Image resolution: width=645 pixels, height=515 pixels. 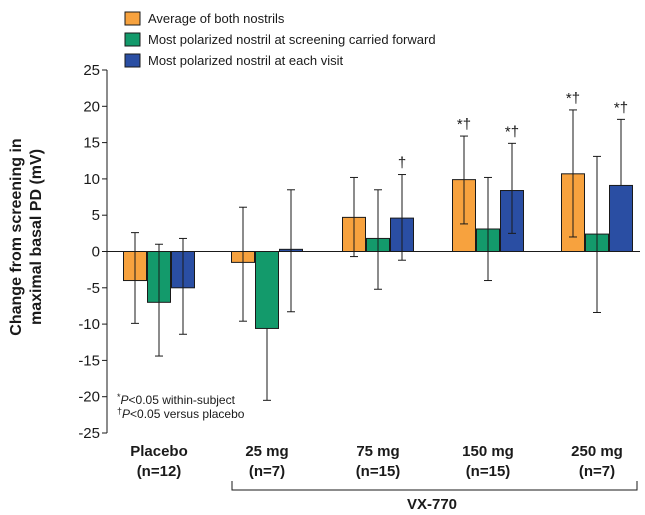 I want to click on y-tick-label: -15, so click(x=89, y=360).